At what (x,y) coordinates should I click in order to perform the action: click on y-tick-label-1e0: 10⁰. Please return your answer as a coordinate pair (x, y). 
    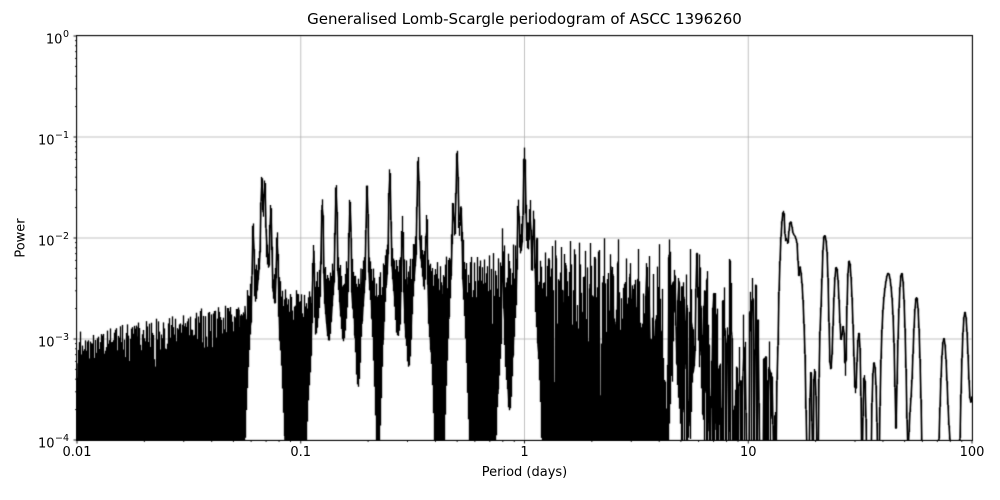
    Looking at the image, I should click on (57, 38).